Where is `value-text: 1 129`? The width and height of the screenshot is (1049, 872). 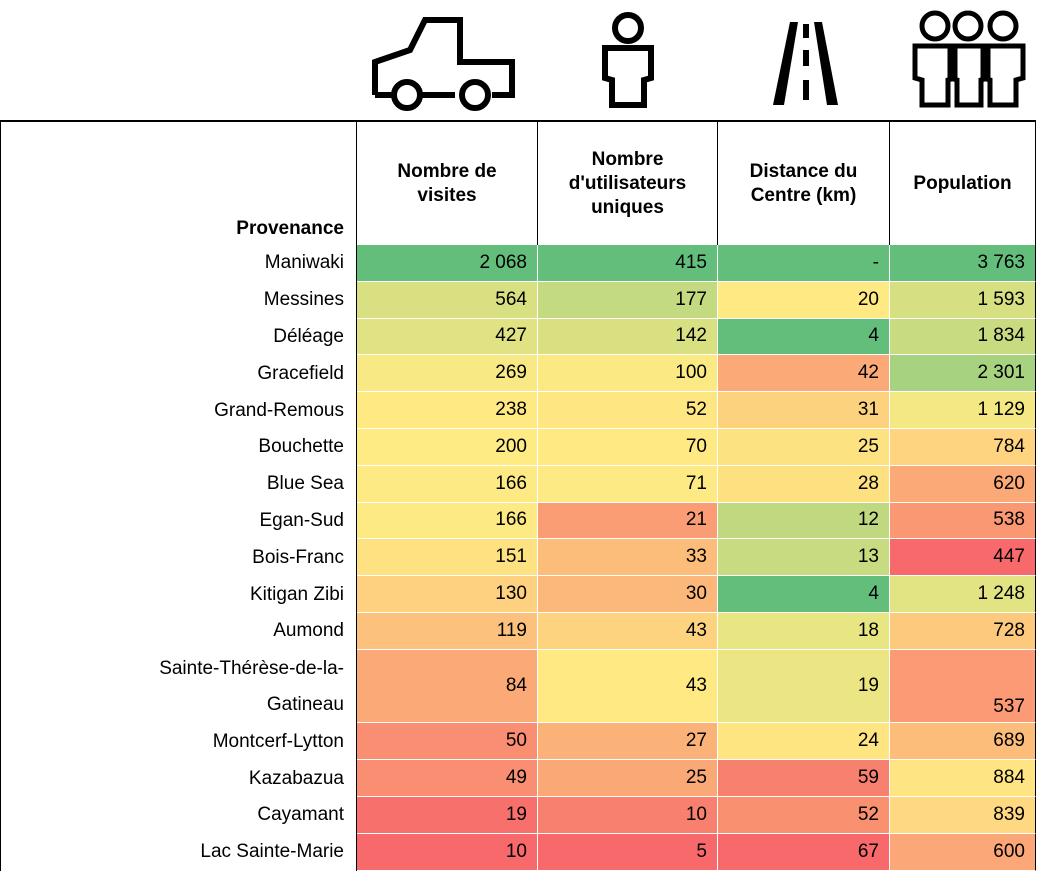 value-text: 1 129 is located at coordinates (1001, 410).